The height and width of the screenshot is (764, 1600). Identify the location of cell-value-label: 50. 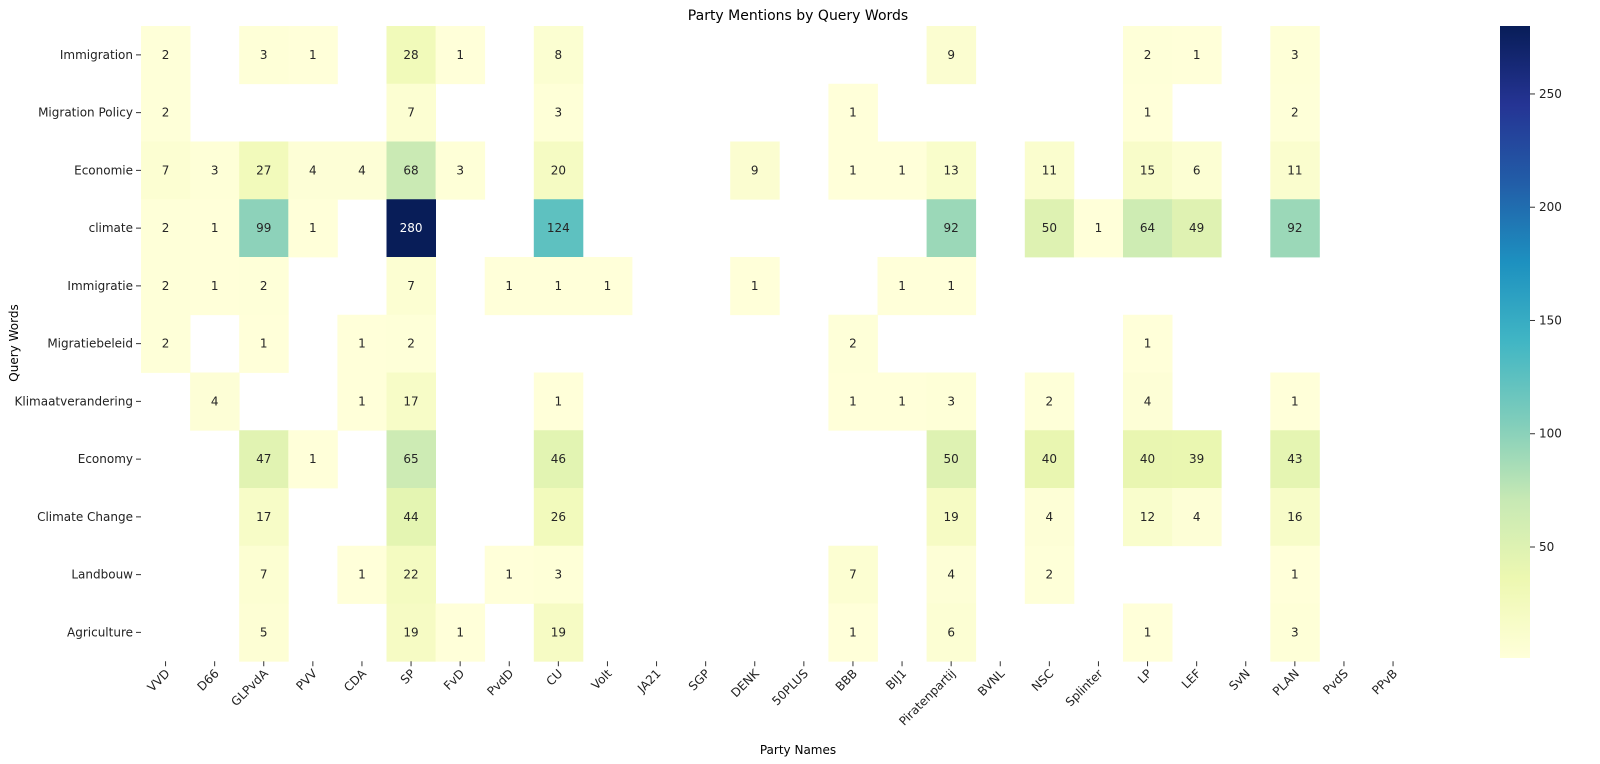
(1049, 228).